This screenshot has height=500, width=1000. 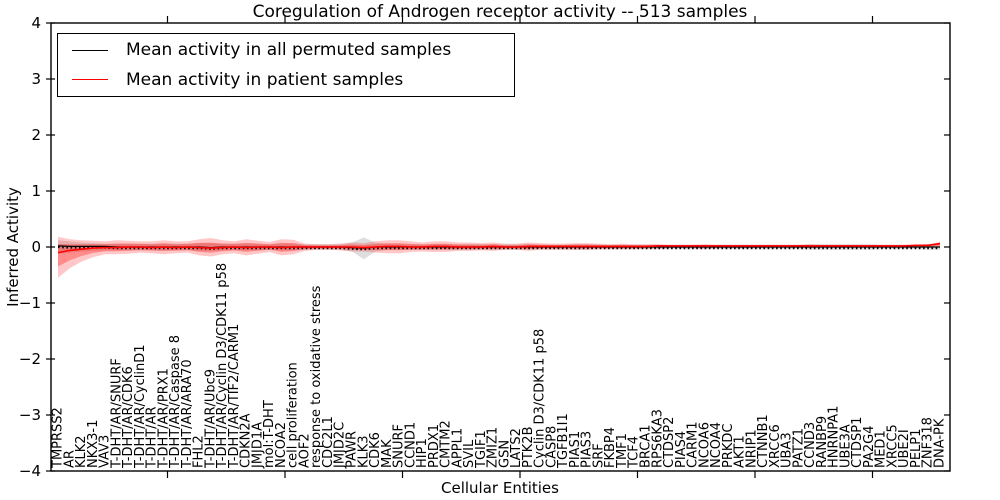 I want to click on x-tick-label: NKX3-1, so click(x=93, y=444).